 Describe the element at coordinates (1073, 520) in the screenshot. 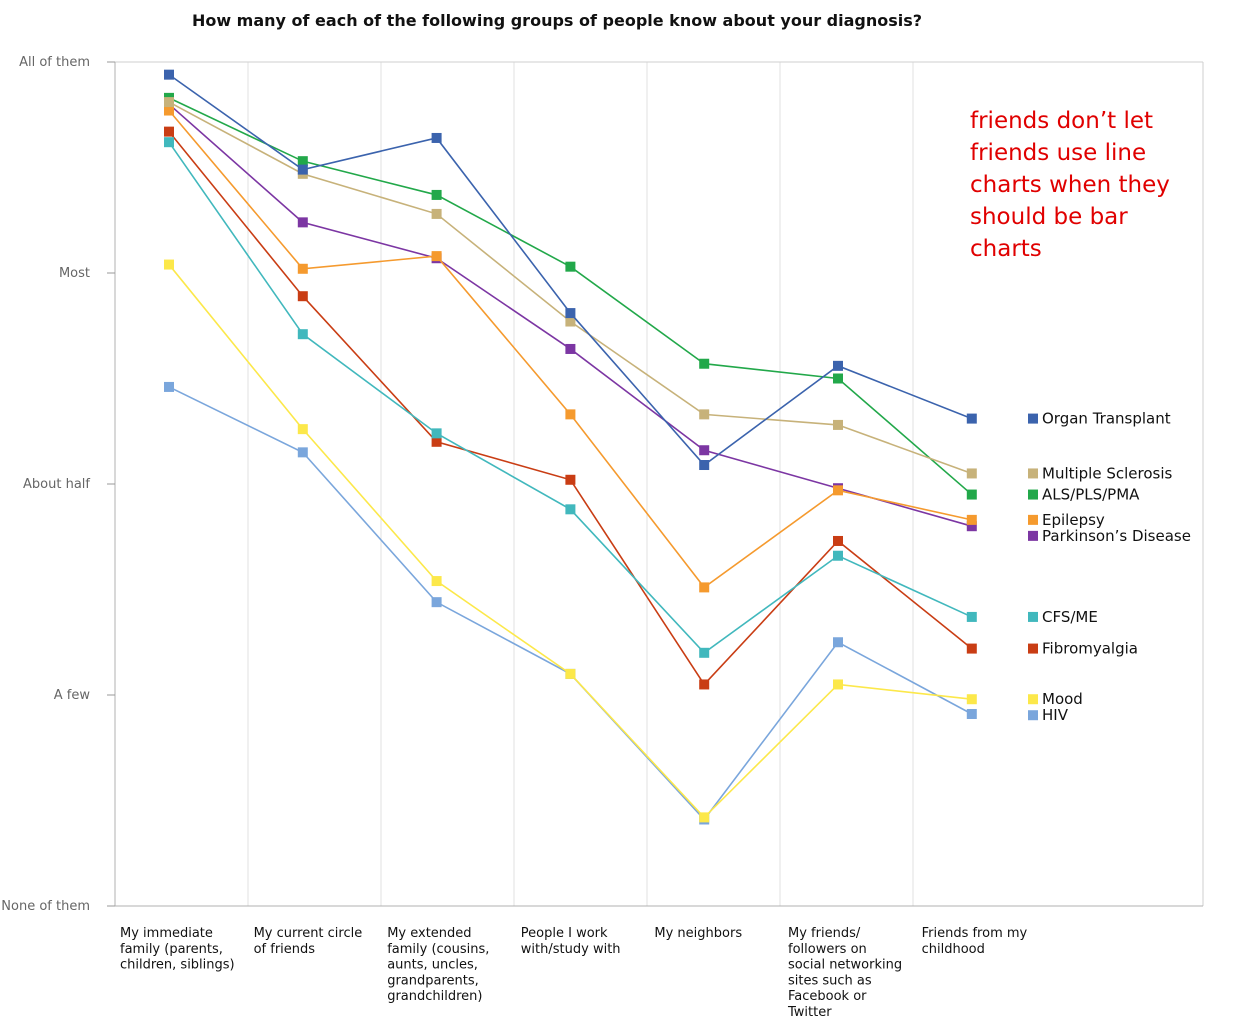

I see `legend-label: Epilepsy` at that location.